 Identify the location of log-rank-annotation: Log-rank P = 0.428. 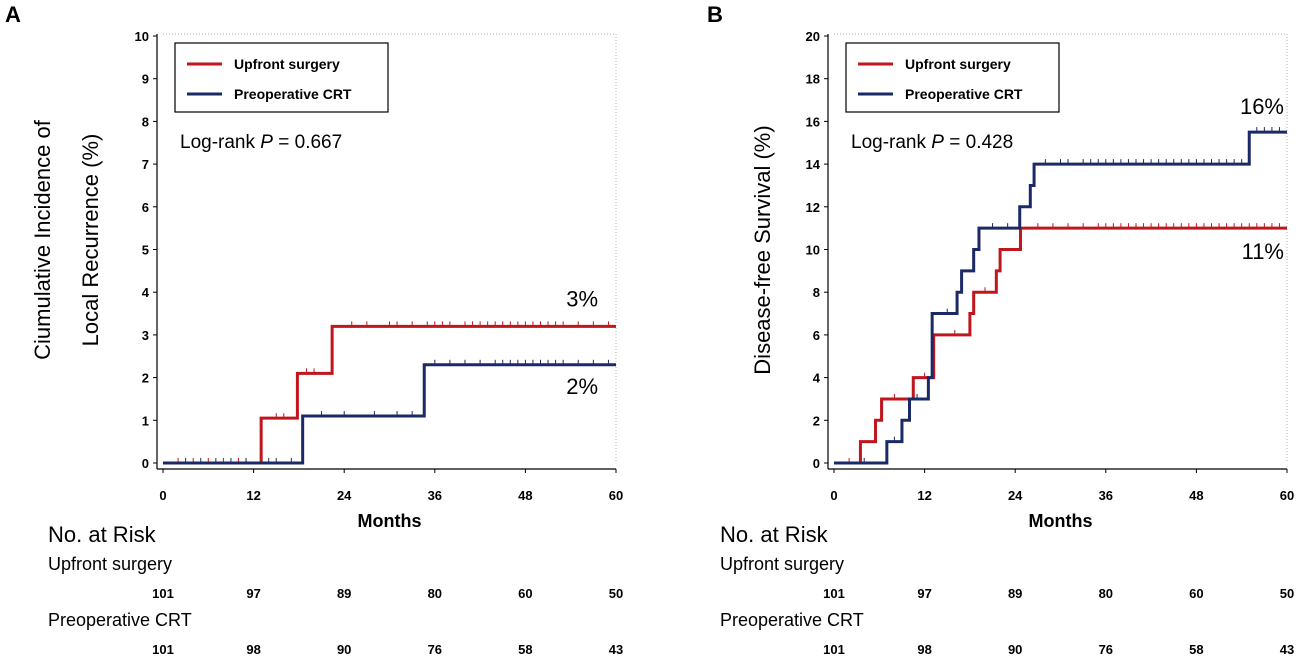
(932, 142).